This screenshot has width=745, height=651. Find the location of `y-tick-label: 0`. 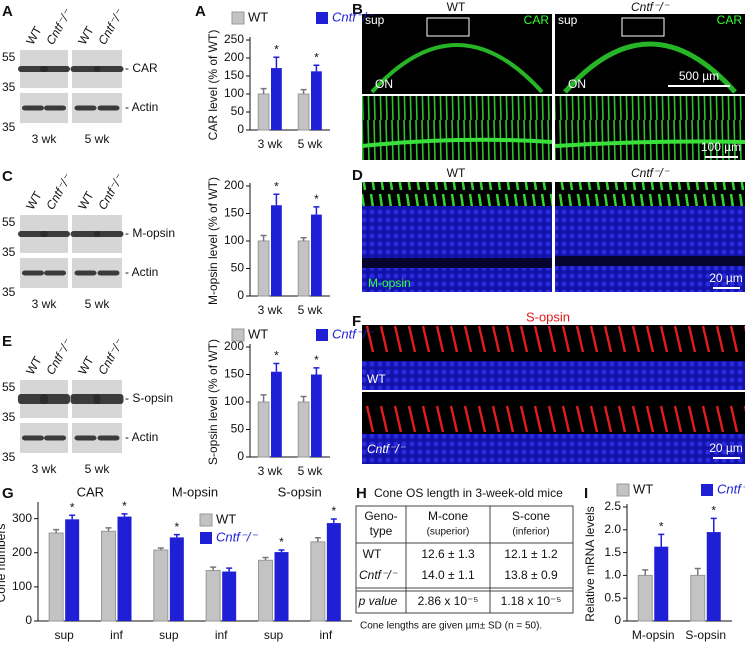

y-tick-label: 0 is located at coordinates (617, 620).